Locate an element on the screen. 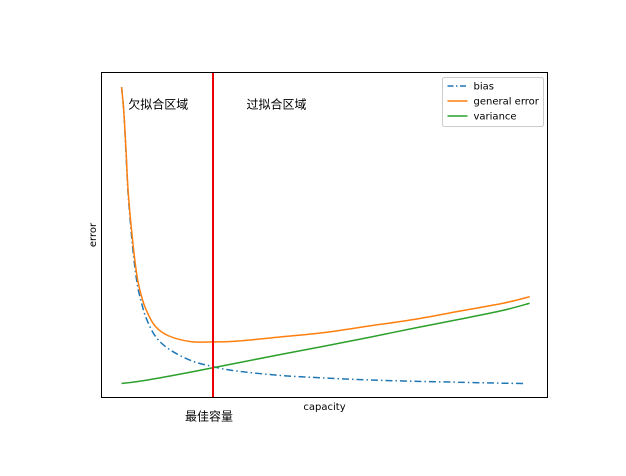  y-axis-label: error is located at coordinates (93, 234).